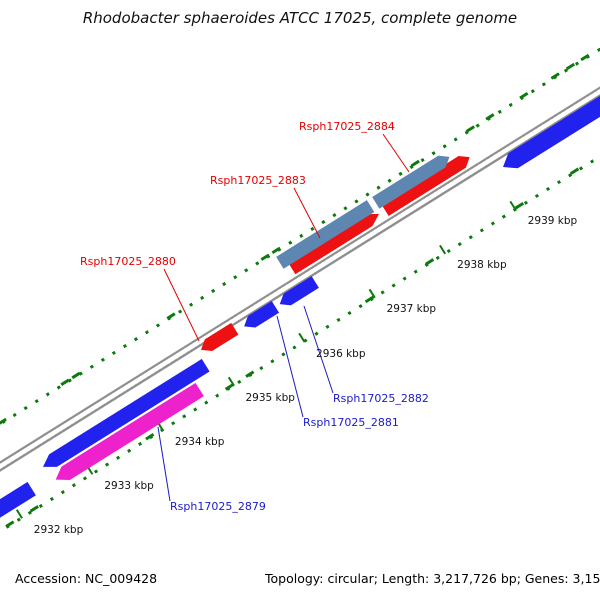 The height and width of the screenshot is (600, 600). I want to click on kbp-label: 2939 kbp, so click(552, 221).